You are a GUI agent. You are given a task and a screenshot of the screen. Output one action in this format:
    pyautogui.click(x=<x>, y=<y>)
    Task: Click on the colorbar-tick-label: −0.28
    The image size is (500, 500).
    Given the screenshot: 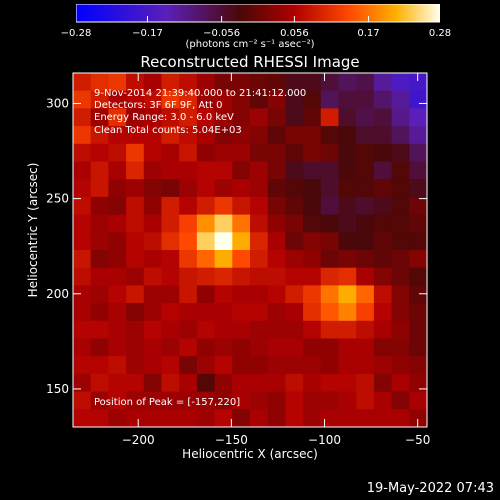 What is the action you would take?
    pyautogui.click(x=76, y=33)
    